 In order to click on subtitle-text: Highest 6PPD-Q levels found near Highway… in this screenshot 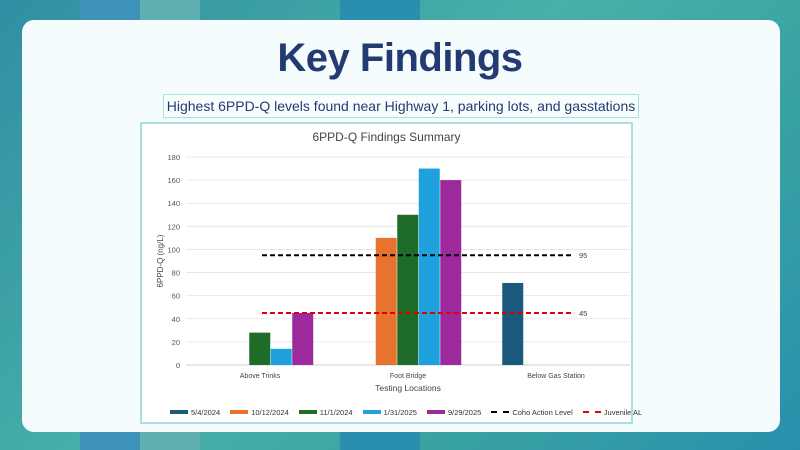, I will do `click(401, 106)`.